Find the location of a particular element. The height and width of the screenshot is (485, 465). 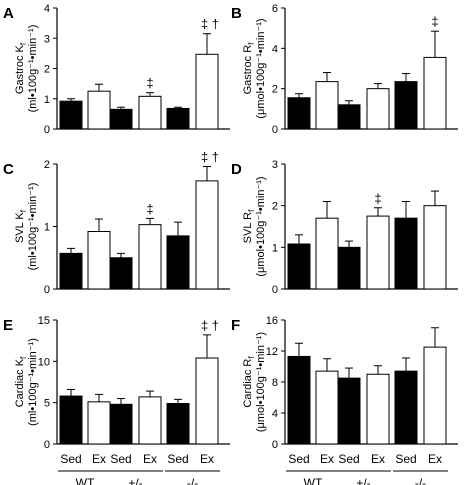

panel-letter: D is located at coordinates (236, 169).